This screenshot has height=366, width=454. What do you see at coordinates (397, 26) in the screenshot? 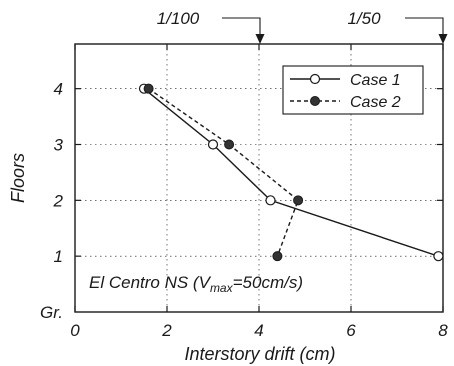
I see `drift-marker-1-50: 1/50` at bounding box center [397, 26].